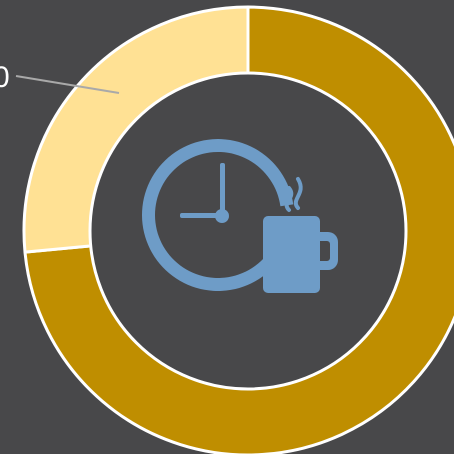 This screenshot has width=454, height=454. What do you see at coordinates (67, 84) in the screenshot?
I see `callout-leader-line` at bounding box center [67, 84].